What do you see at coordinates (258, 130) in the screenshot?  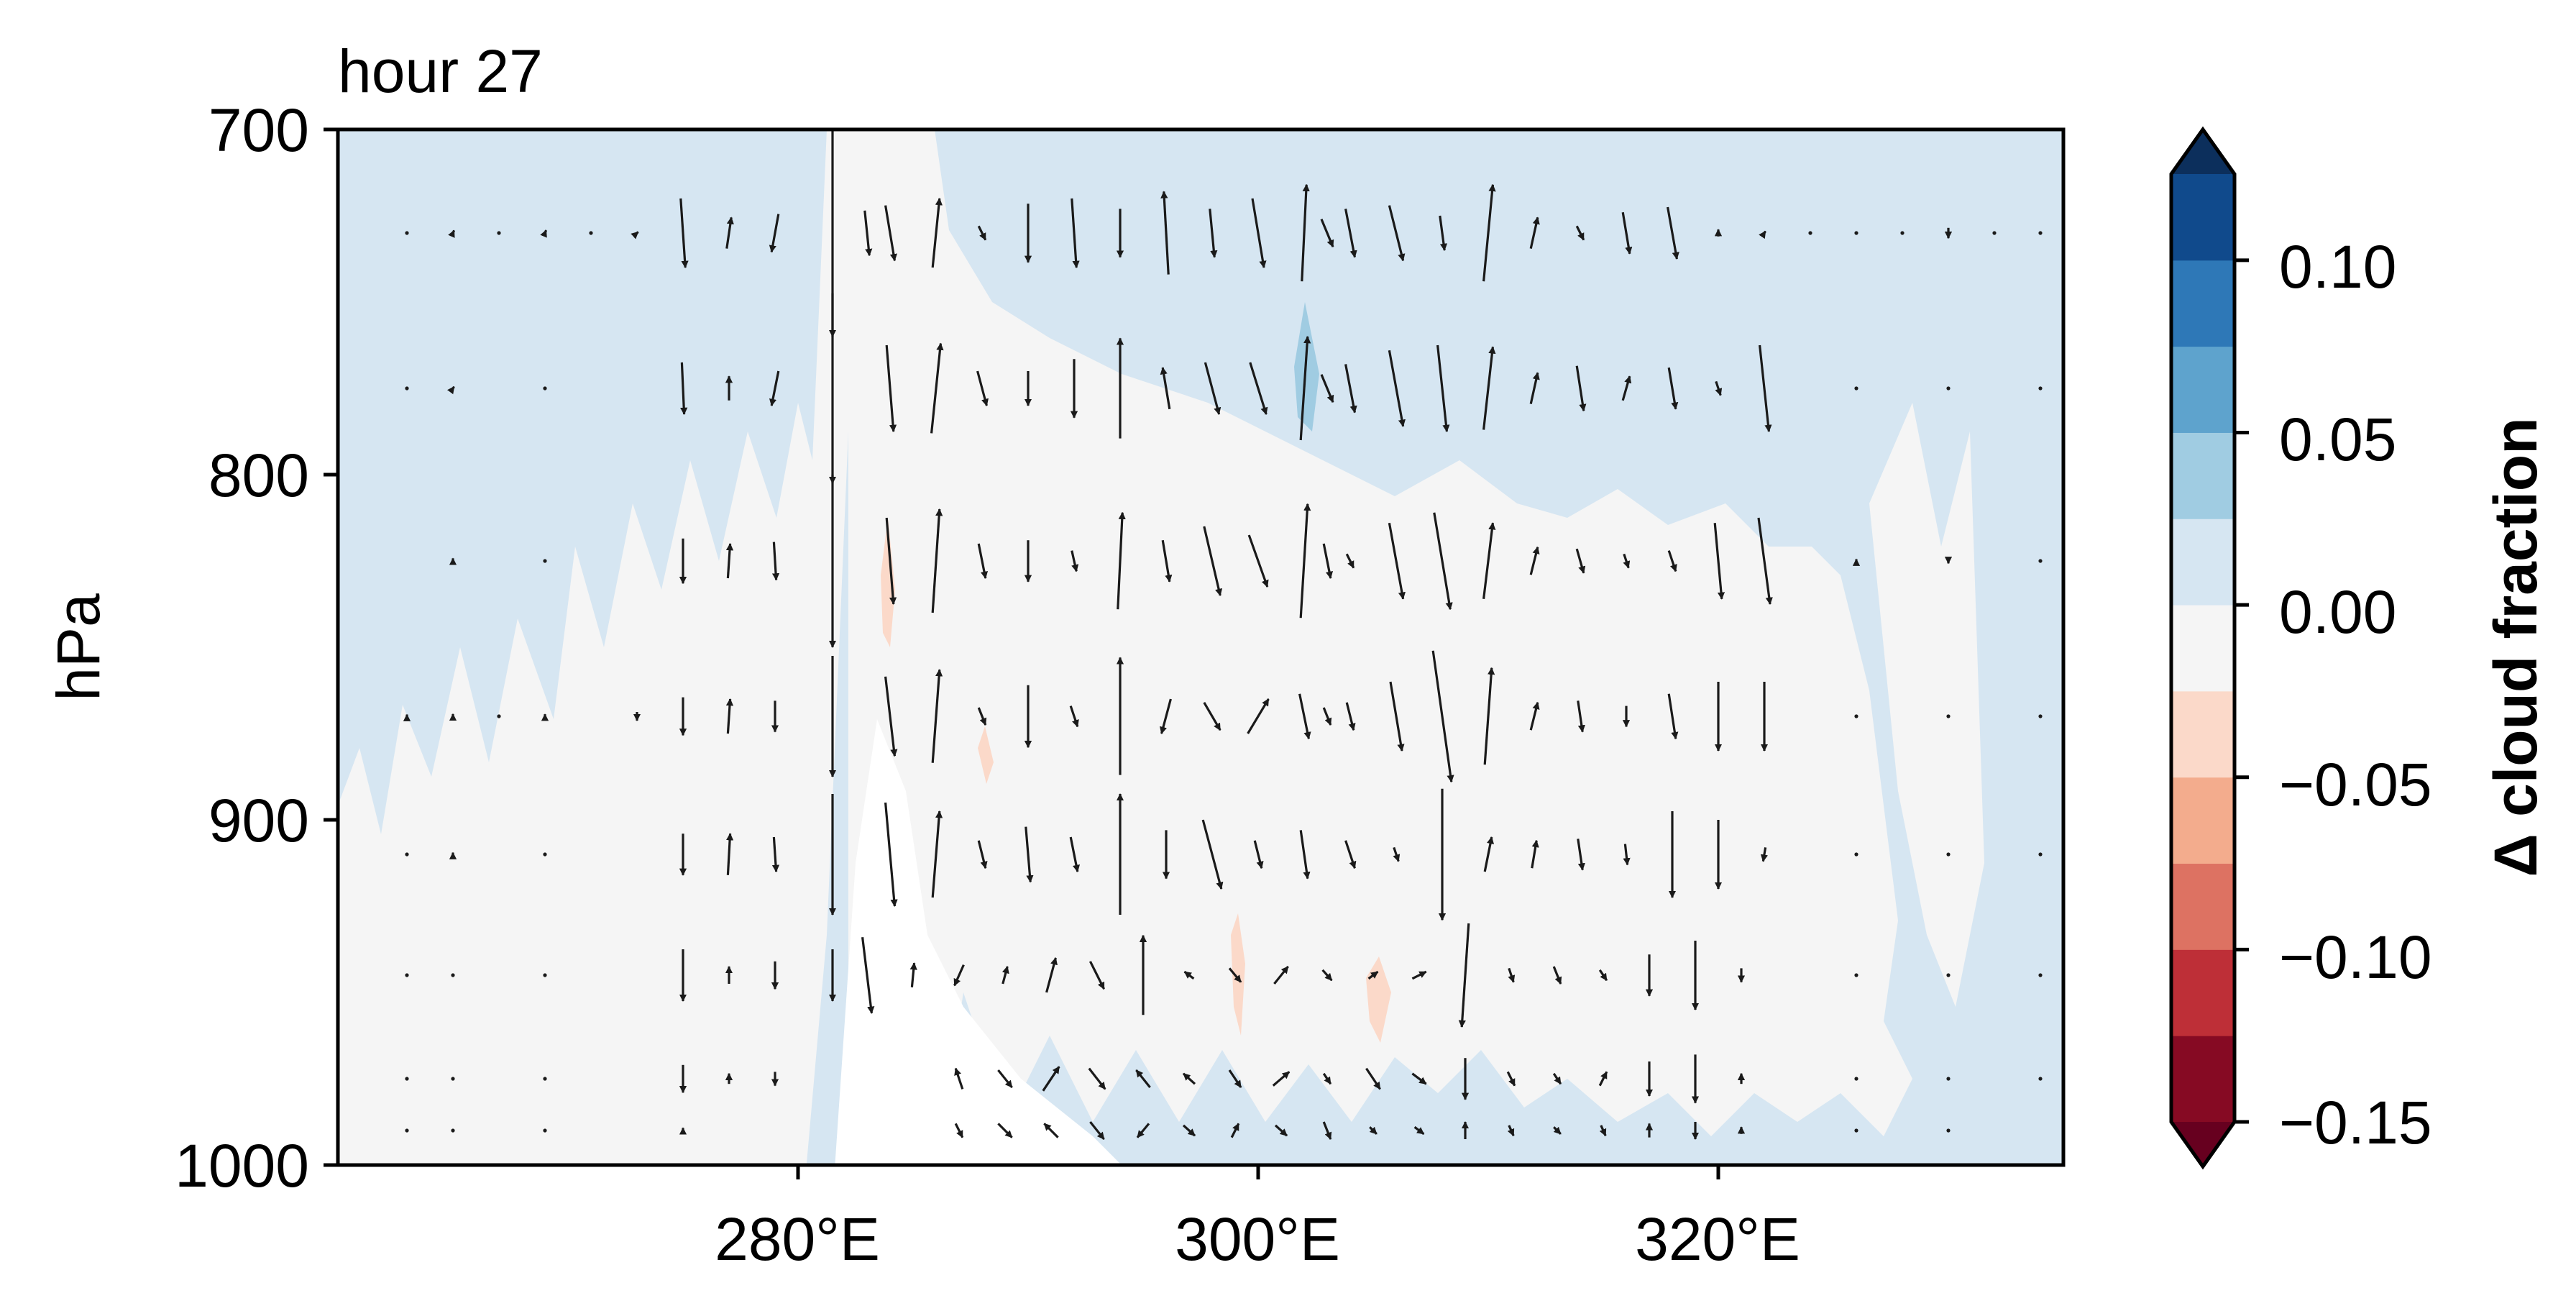 I see `y-tick-label-700: 700` at bounding box center [258, 130].